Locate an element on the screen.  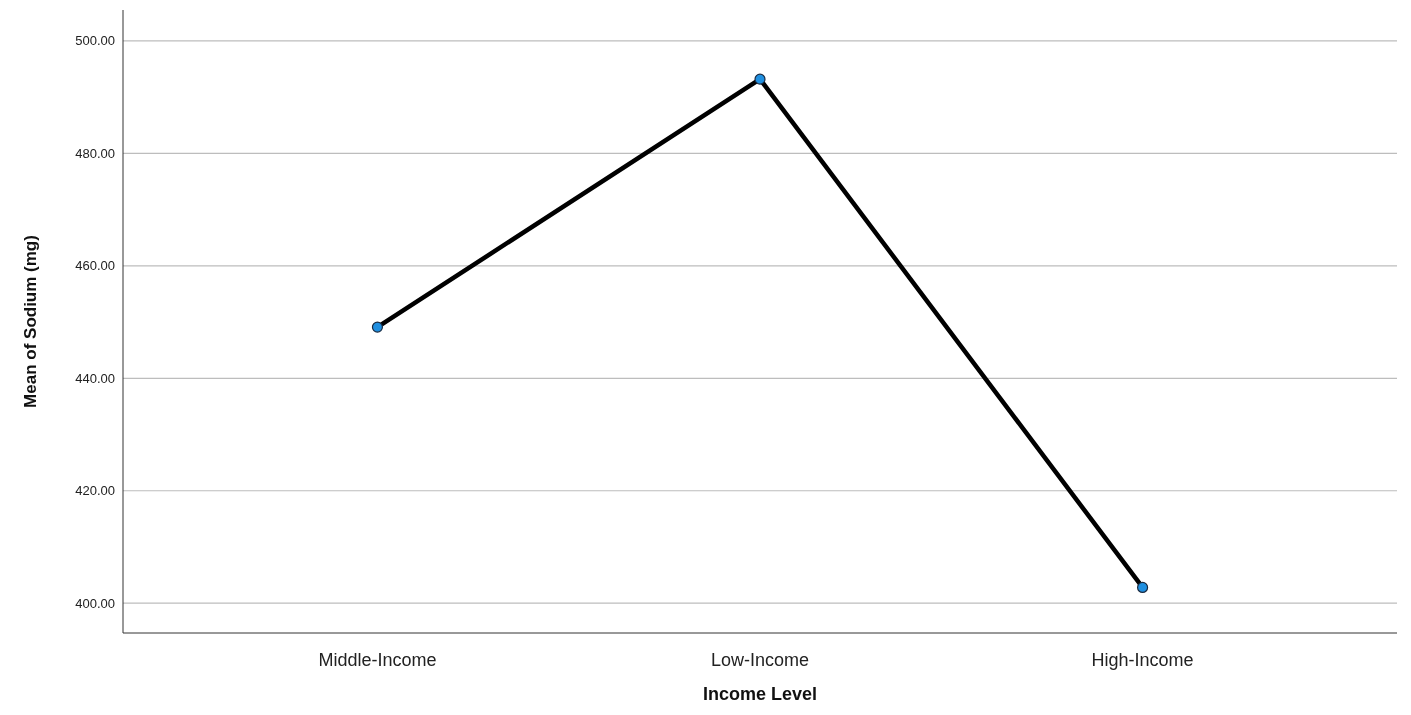
x-tick-label: High-Income is located at coordinates (1142, 660).